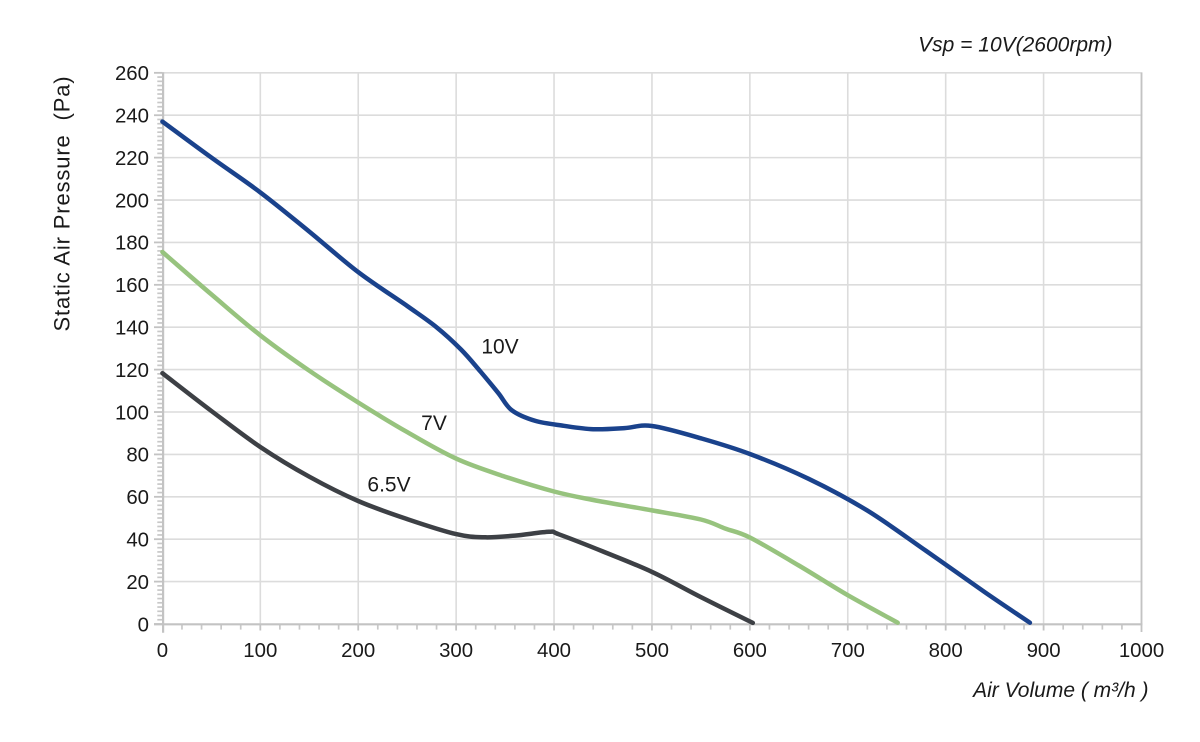 This screenshot has width=1200, height=742. Describe the element at coordinates (652, 651) in the screenshot. I see `svg-text: 500` at that location.